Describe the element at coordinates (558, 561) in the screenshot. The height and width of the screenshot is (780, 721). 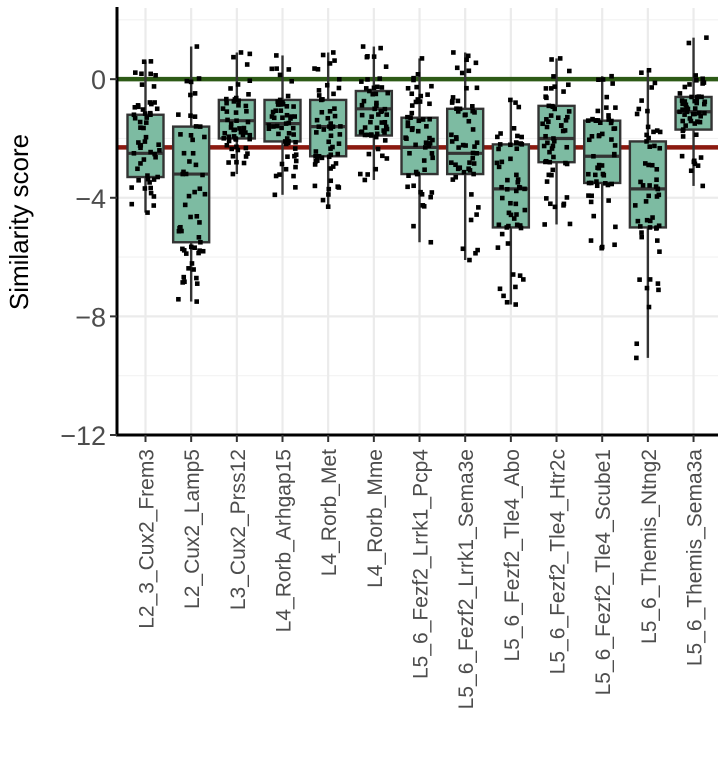
I see `x-tick-label: L5_6_Fezf2_Tle4_Htr2c` at that location.